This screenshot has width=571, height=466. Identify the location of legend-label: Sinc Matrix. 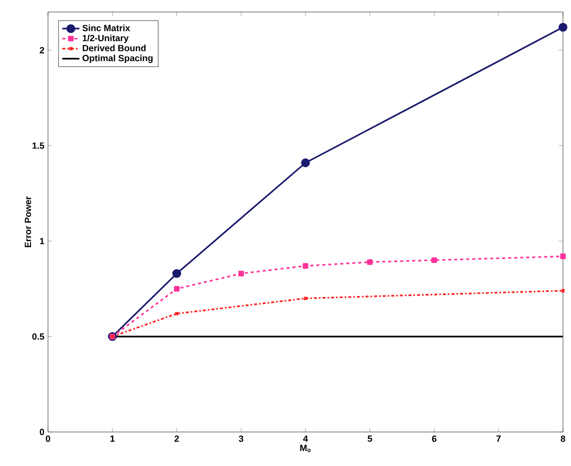
(106, 28).